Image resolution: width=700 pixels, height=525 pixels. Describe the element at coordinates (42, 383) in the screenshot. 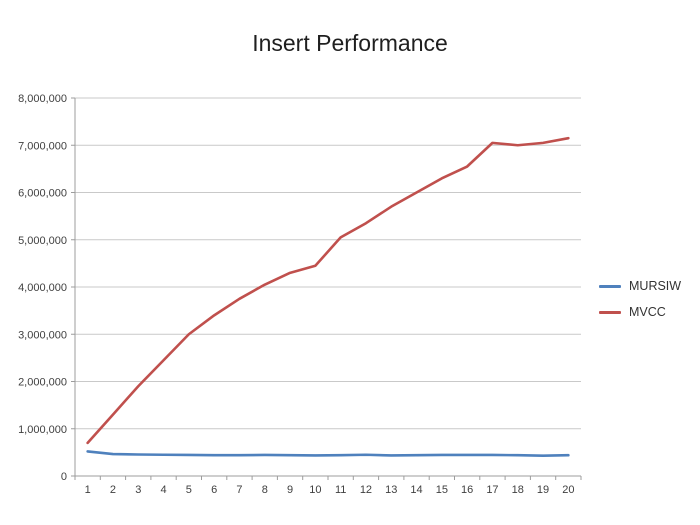

I see `y-axis-label: 2,000,000` at that location.